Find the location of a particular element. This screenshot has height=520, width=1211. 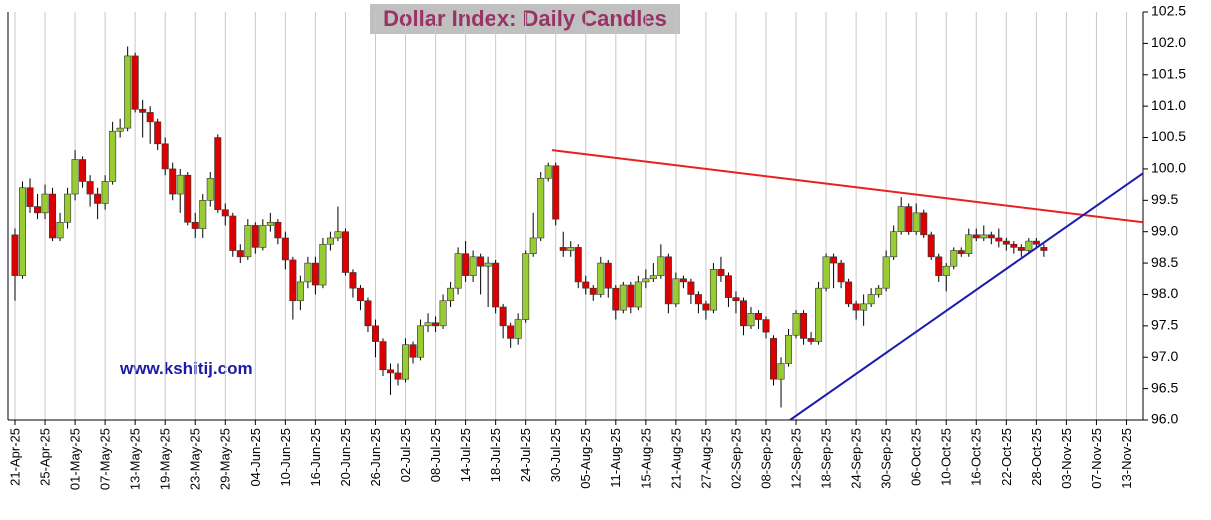

chart-title: Dollar Index: Daily Candles is located at coordinates (525, 18).